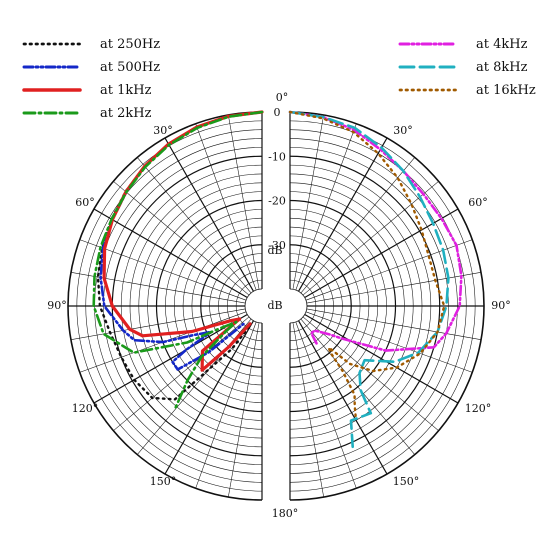  What do you see at coordinates (126, 90) in the screenshot?
I see `legend-label: at 1kHz` at bounding box center [126, 90].